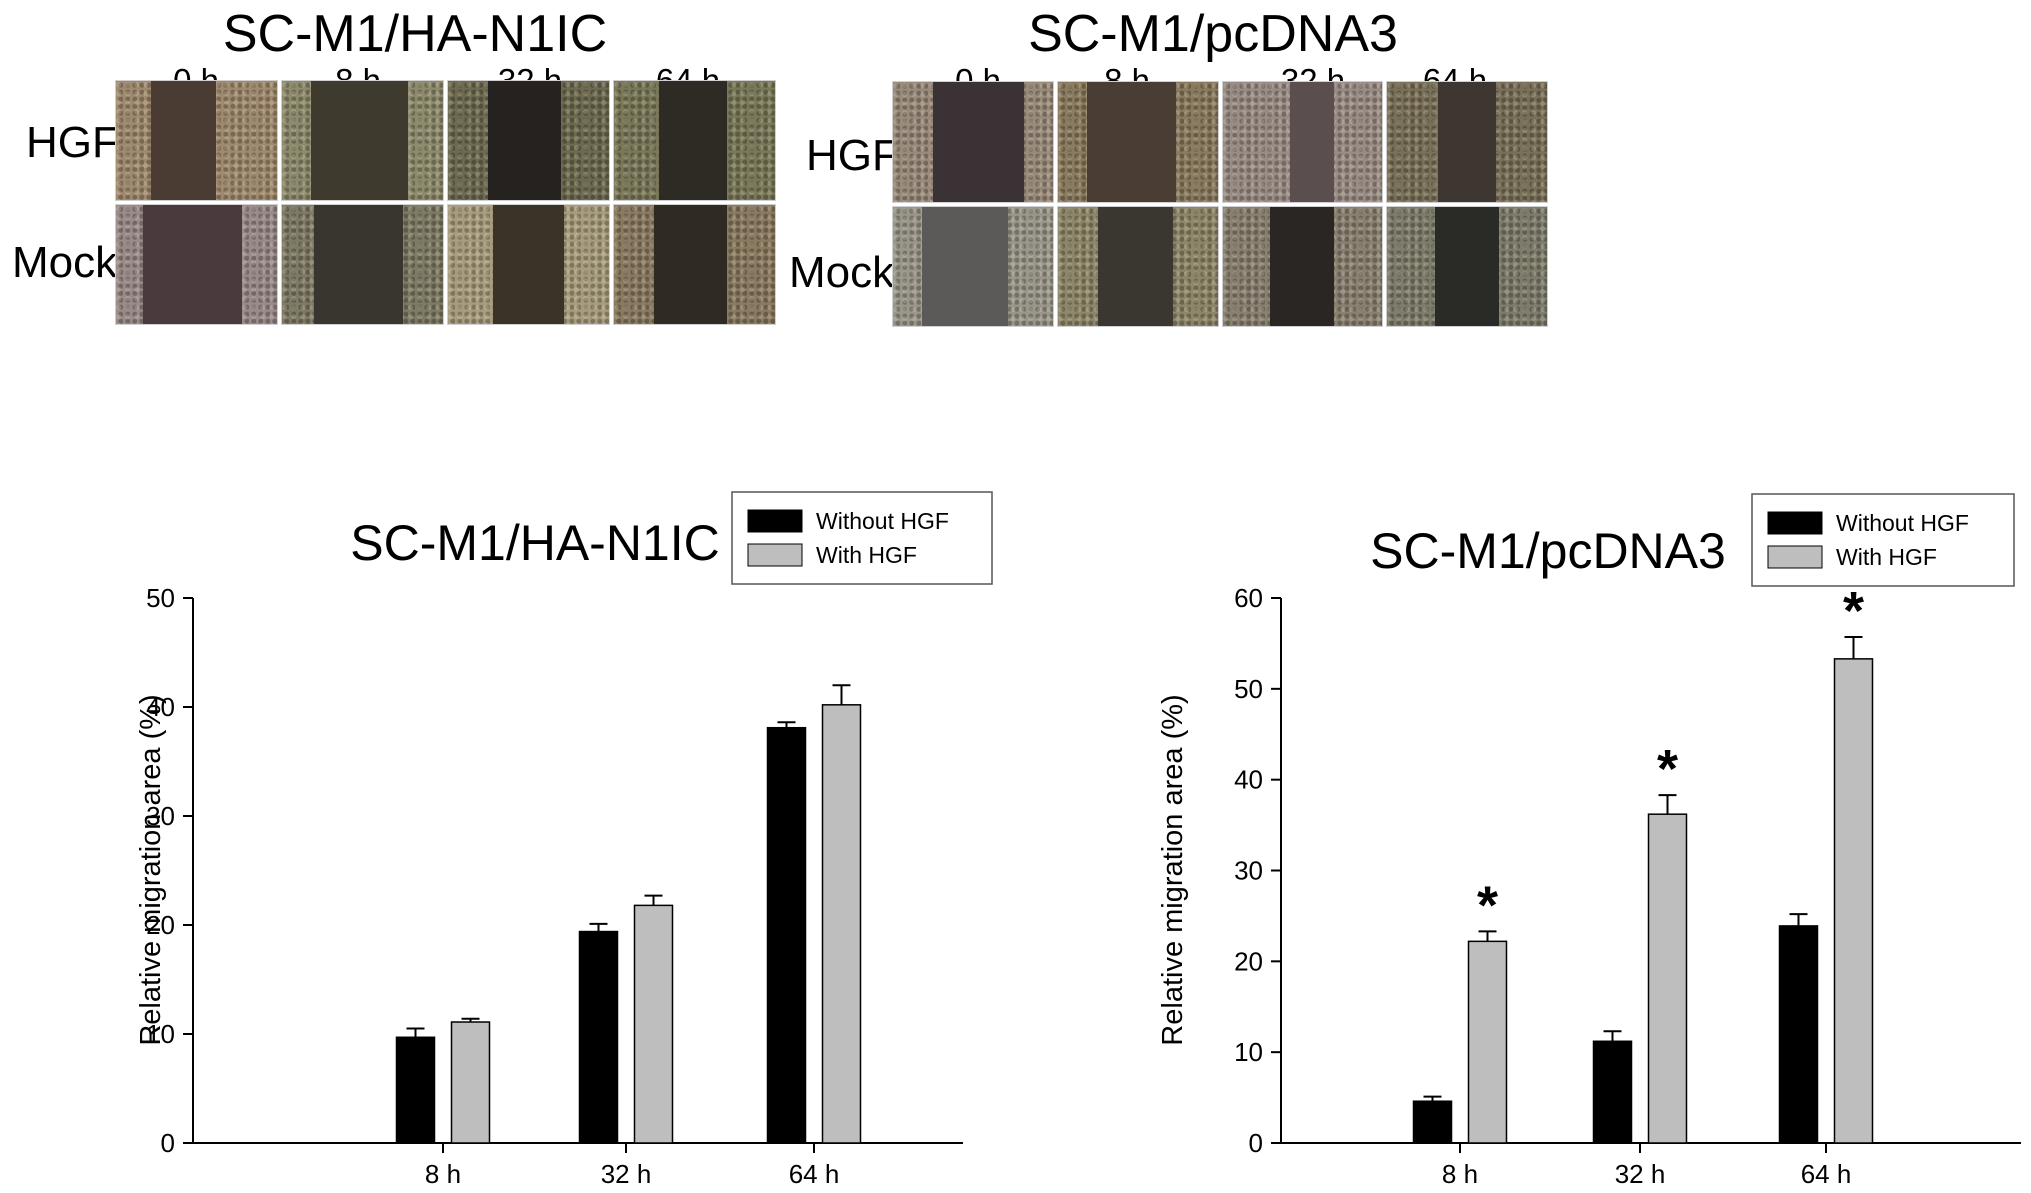 The image size is (2031, 1193). I want to click on y-tick-label: 60, so click(1248, 598).